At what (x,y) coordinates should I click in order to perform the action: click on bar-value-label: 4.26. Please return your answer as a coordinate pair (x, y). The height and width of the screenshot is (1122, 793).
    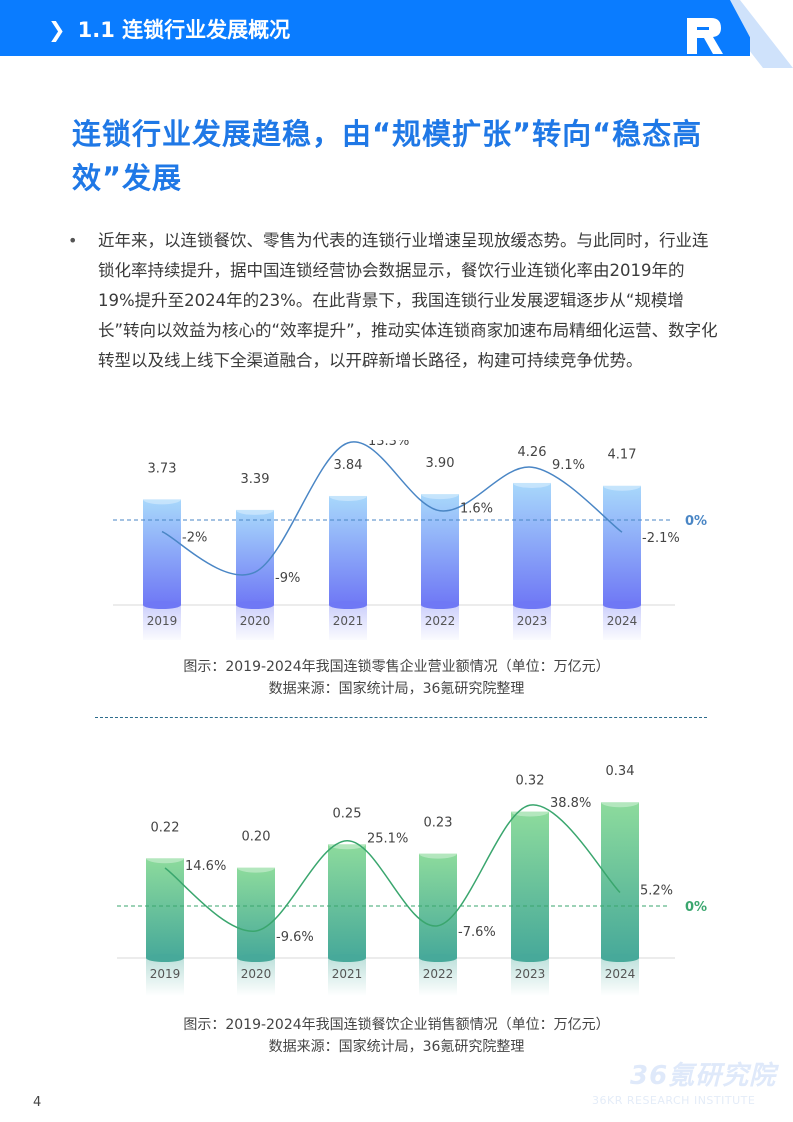
    Looking at the image, I should click on (532, 452).